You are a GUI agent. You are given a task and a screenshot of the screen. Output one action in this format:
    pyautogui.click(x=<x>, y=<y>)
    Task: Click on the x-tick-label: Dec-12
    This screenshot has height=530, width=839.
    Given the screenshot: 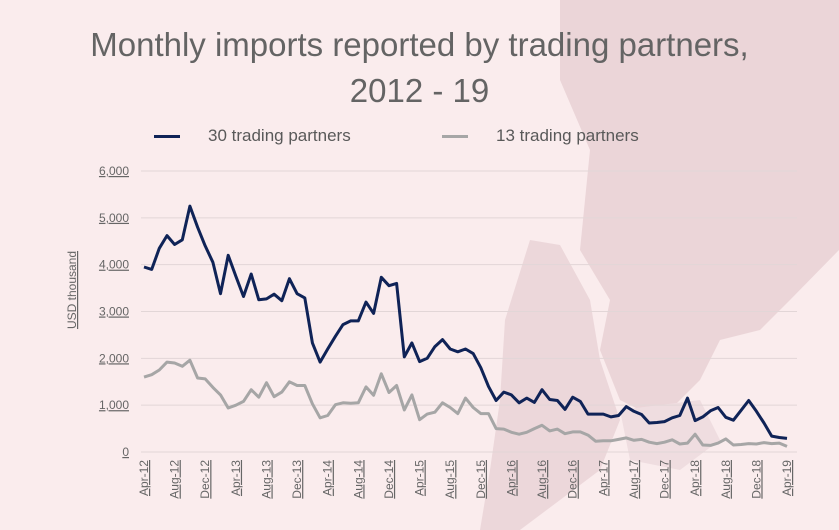 What is the action you would take?
    pyautogui.click(x=205, y=479)
    